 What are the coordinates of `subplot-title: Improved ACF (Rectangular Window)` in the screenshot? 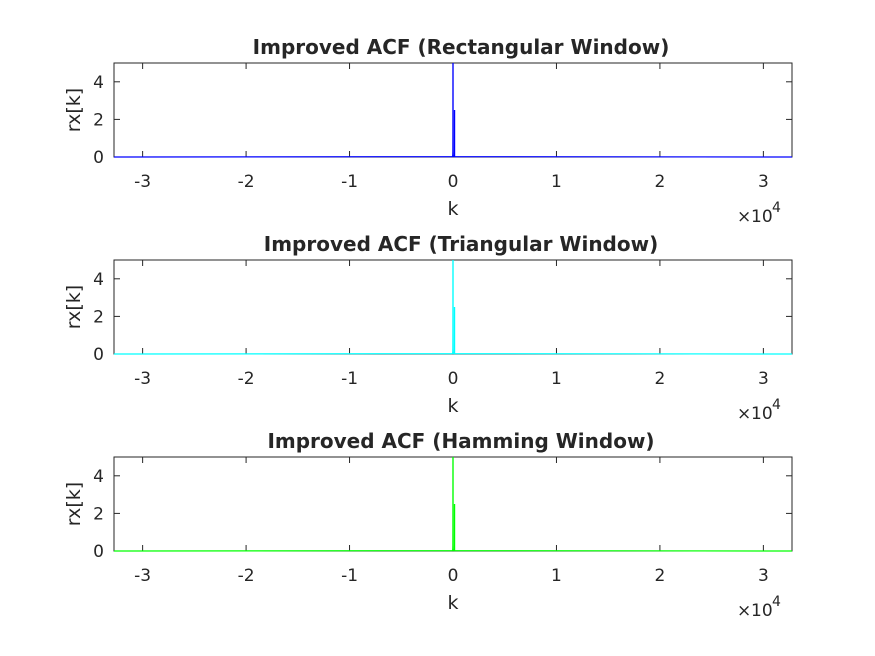 It's located at (461, 47).